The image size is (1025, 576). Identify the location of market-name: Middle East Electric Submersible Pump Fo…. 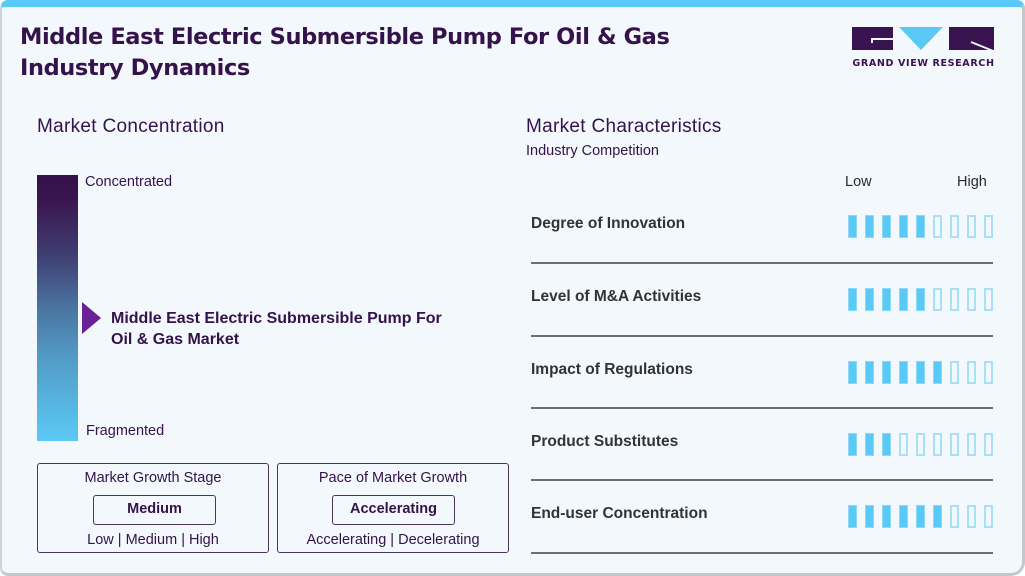
(276, 329).